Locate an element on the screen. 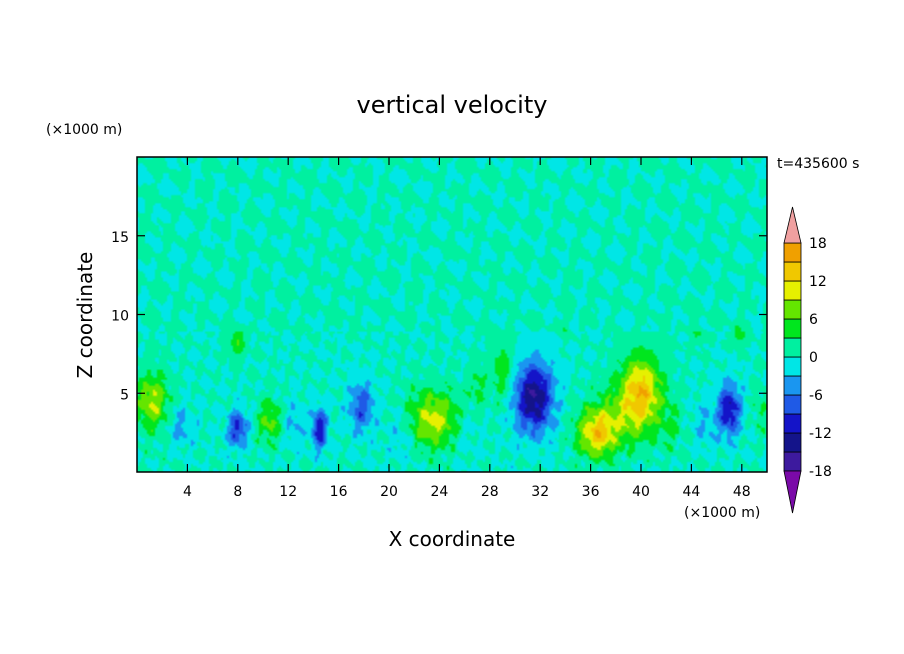  x-tick-label: 40 is located at coordinates (641, 492).